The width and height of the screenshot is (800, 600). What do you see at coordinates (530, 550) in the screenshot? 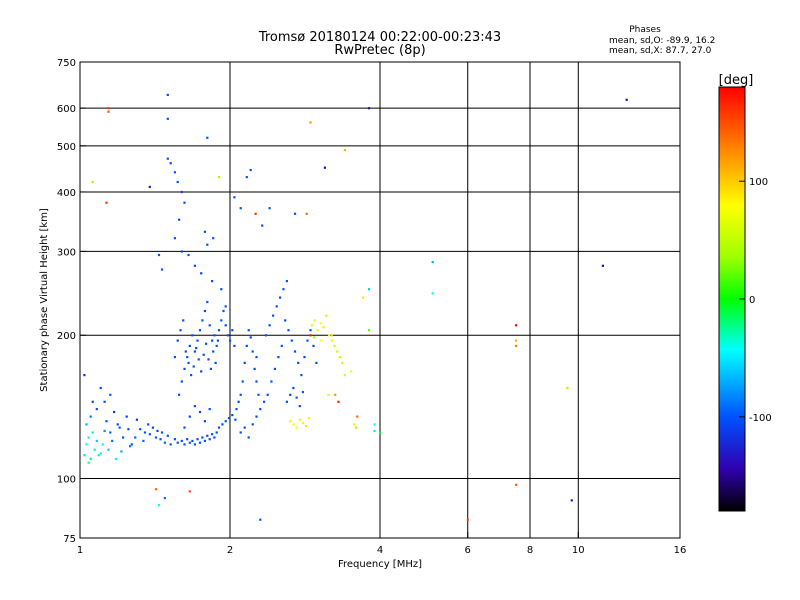
I see `x-tick-label: 8` at bounding box center [530, 550].